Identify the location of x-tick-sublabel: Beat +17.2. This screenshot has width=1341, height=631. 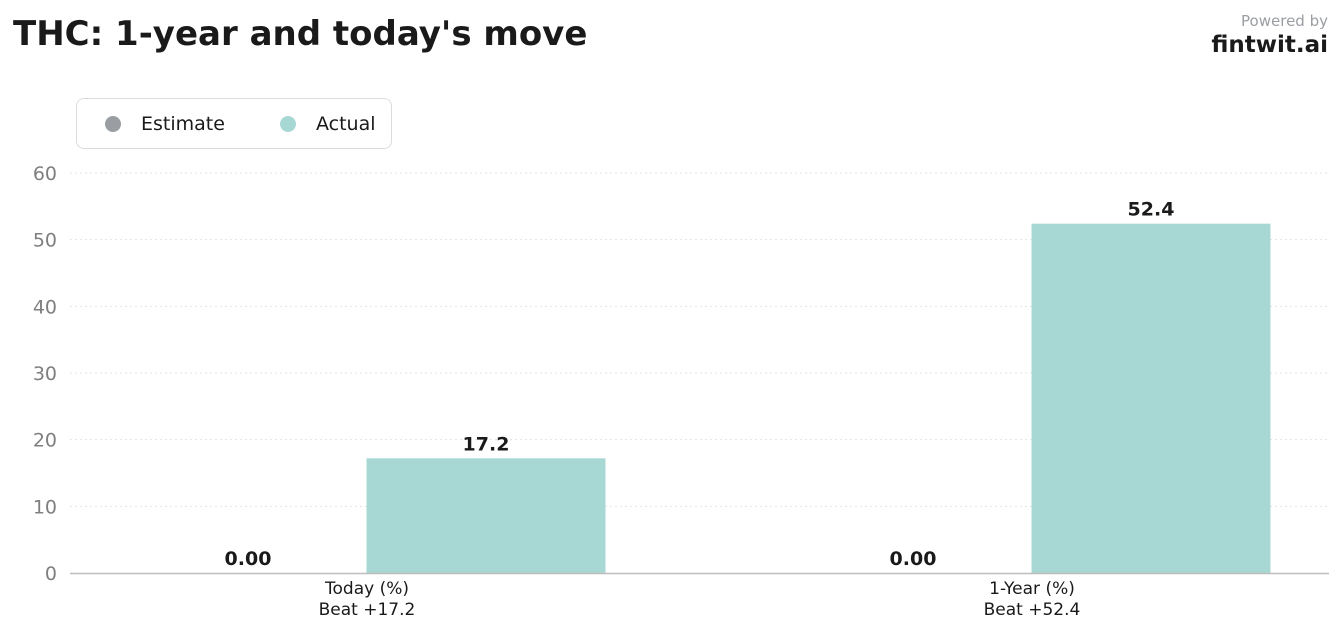
(367, 610).